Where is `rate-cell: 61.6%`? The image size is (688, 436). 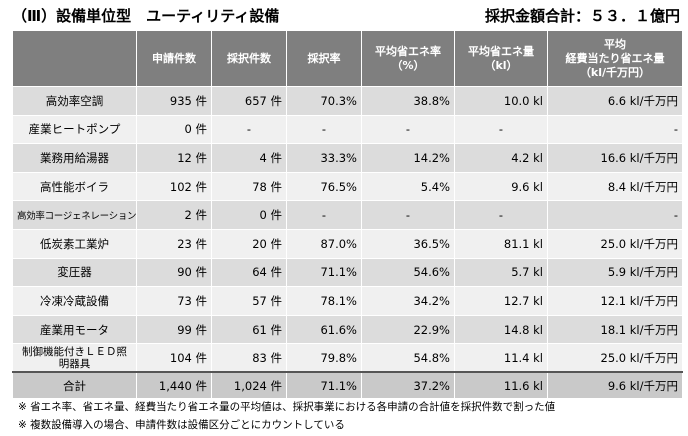 rate-cell: 61.6% is located at coordinates (324, 329).